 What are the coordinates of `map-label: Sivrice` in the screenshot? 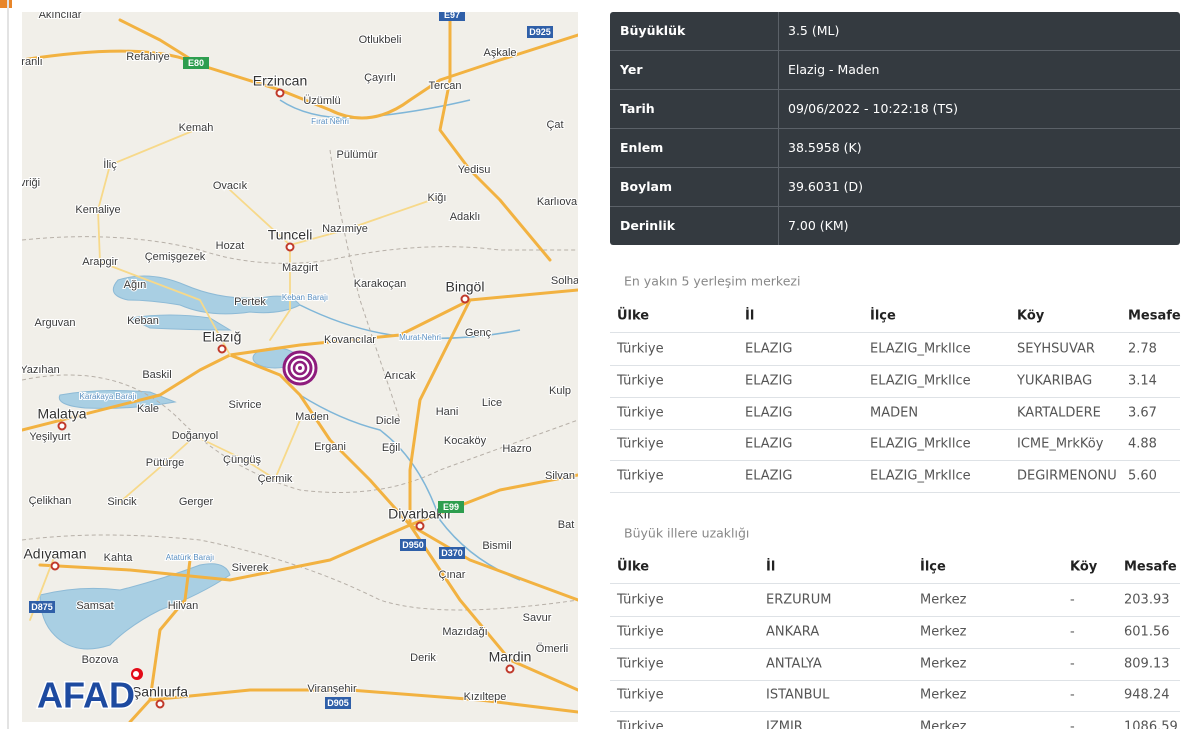 It's located at (244, 405).